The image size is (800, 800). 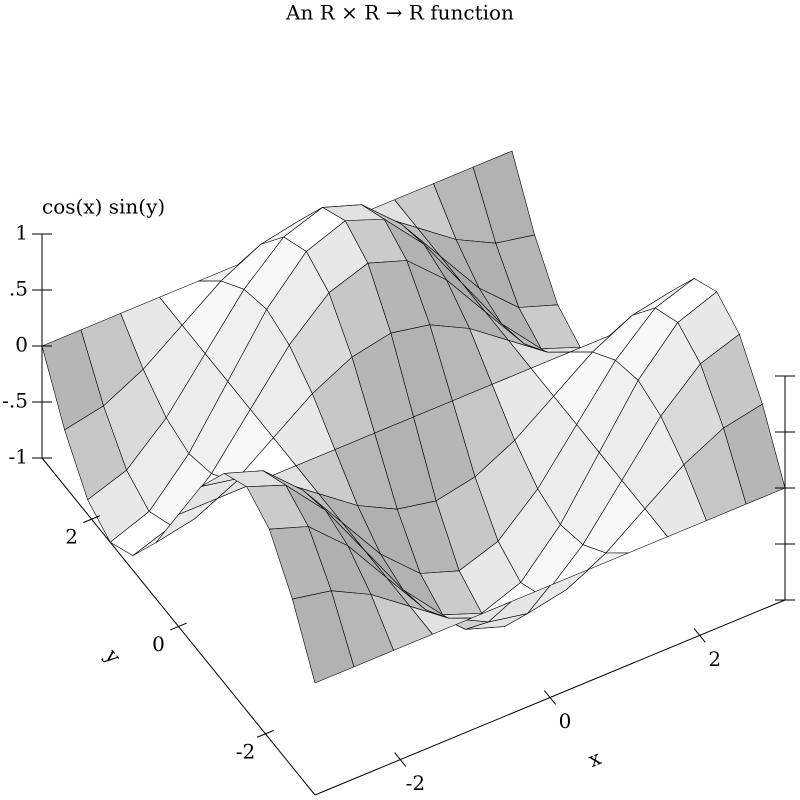 What do you see at coordinates (15, 401) in the screenshot?
I see `z-tick-label: -.5` at bounding box center [15, 401].